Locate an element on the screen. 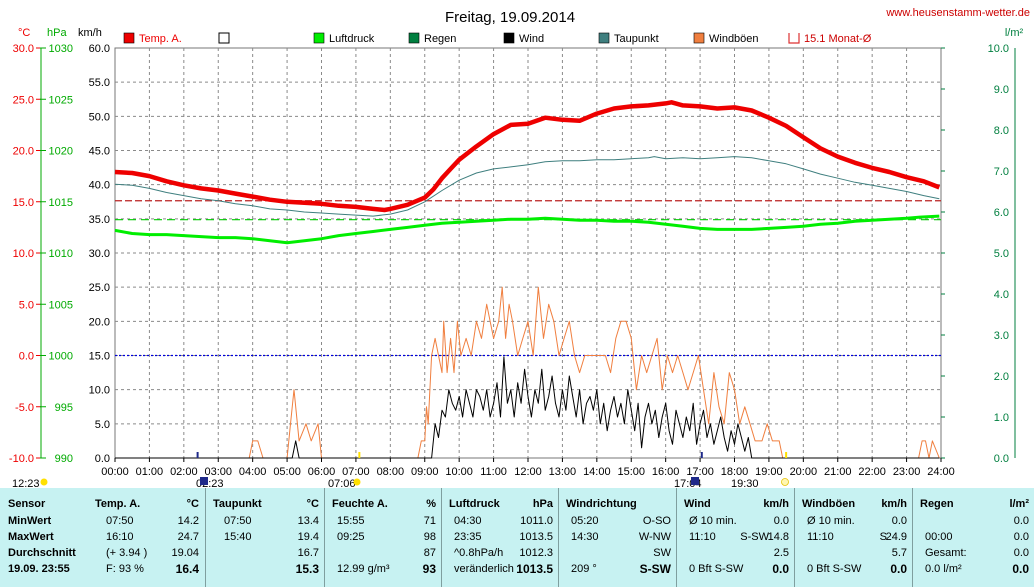 The image size is (1034, 587). pressure-tick-label: 1020 is located at coordinates (61, 152).